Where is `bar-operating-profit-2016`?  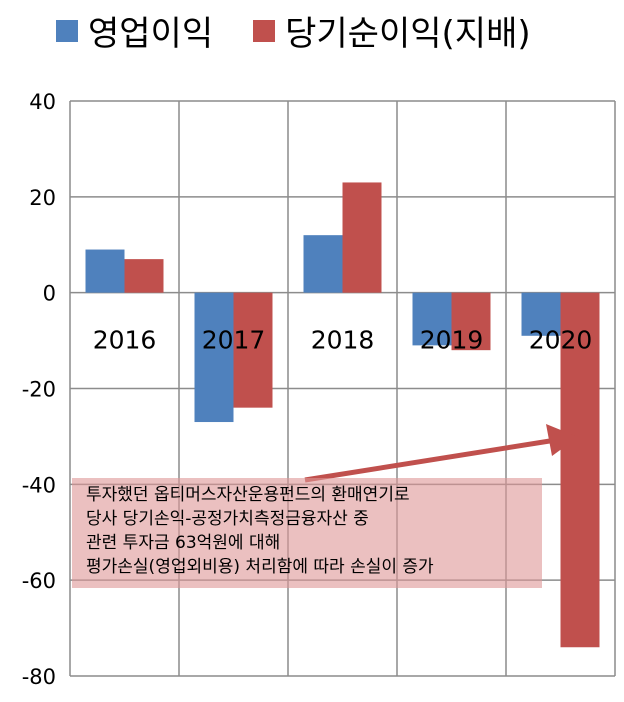
bar-operating-profit-2016 is located at coordinates (105, 271).